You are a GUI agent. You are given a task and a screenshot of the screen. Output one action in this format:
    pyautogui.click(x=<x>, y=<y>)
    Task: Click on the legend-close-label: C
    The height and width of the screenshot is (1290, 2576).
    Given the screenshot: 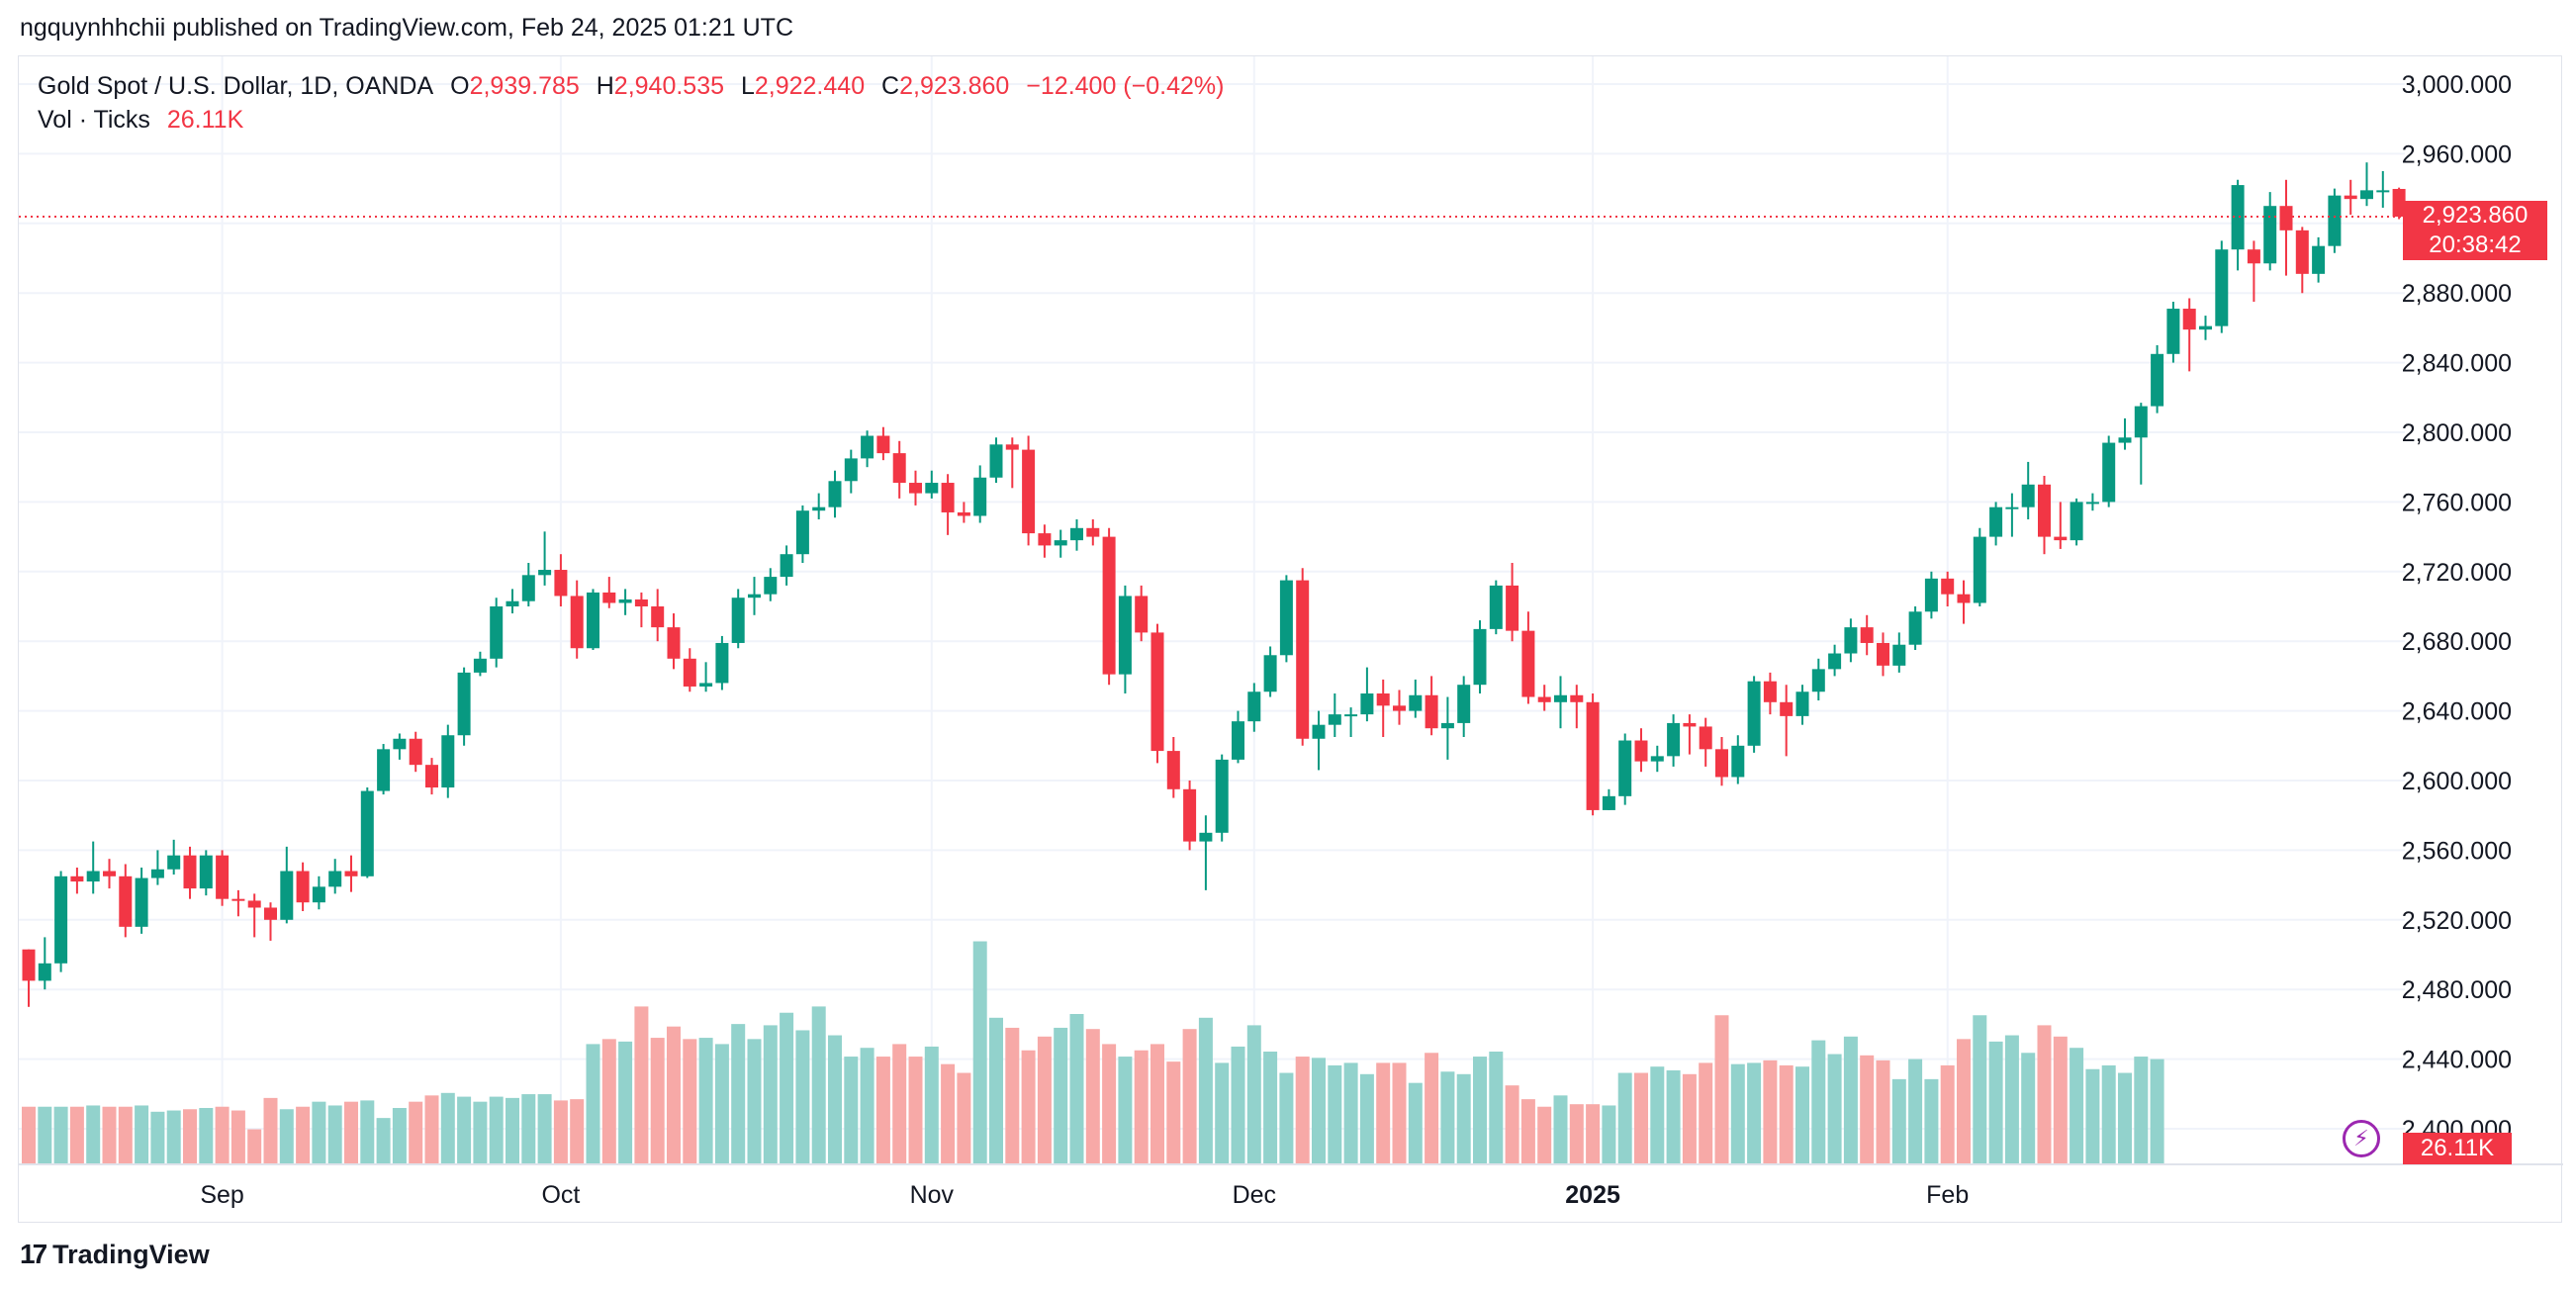 What is the action you would take?
    pyautogui.click(x=890, y=86)
    